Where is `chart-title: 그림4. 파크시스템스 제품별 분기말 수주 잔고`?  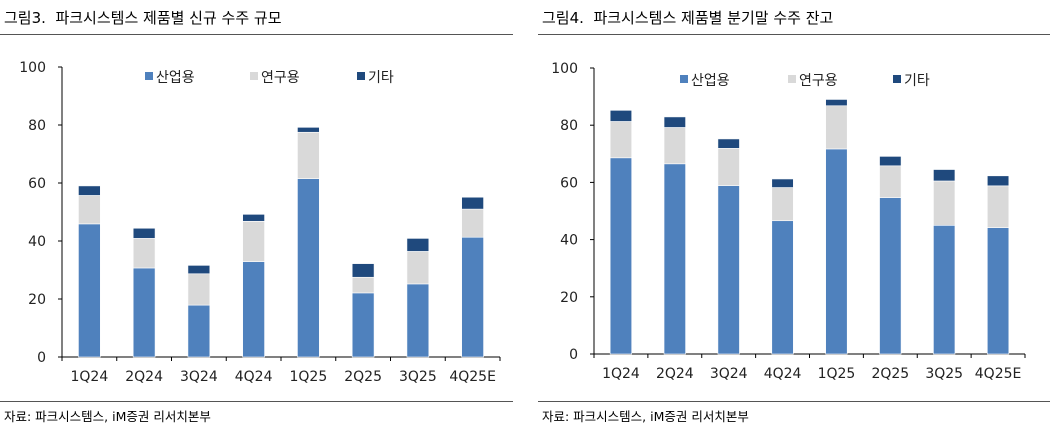 chart-title: 그림4. 파크시스템스 제품별 분기말 수주 잔고 is located at coordinates (688, 18).